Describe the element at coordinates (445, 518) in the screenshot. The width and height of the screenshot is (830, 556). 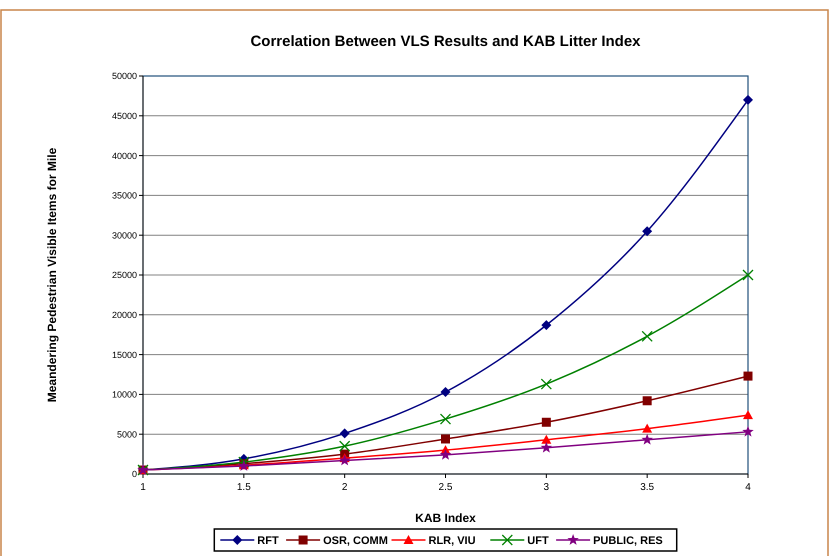
I see `x-axis-title: KAB Index` at that location.